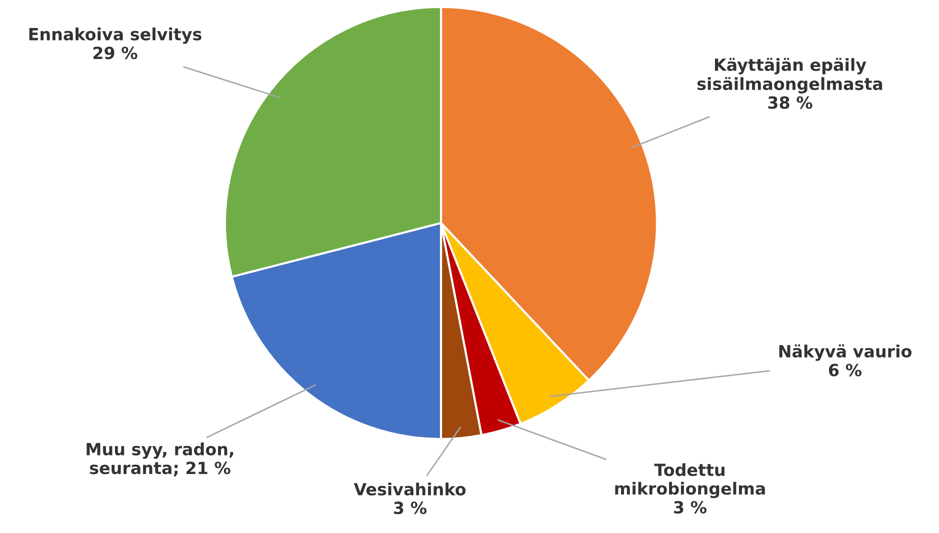 The height and width of the screenshot is (533, 939). I want to click on slice-label: Muu syy, radon, seuranta; 21 %, so click(160, 459).